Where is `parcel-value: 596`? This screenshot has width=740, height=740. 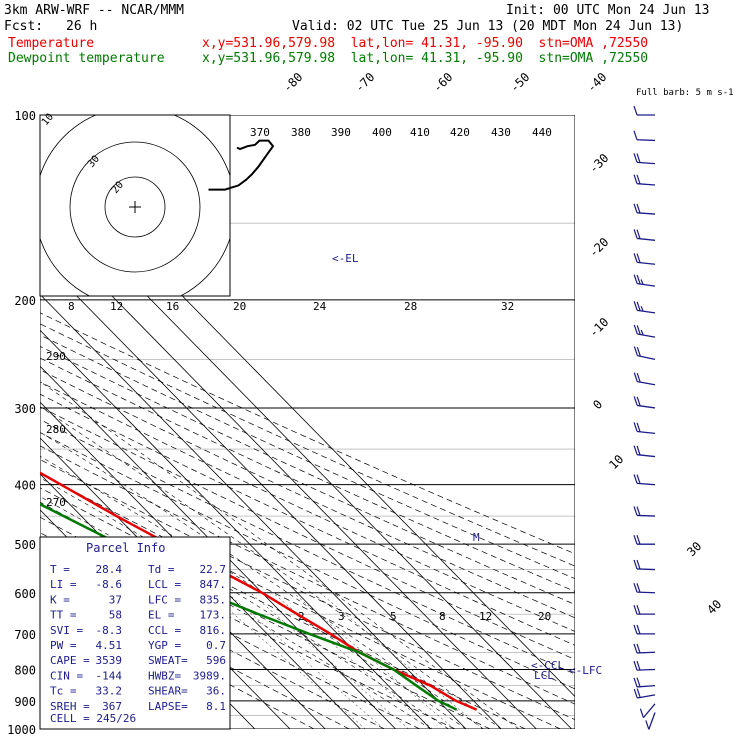
parcel-value: 596 is located at coordinates (216, 660).